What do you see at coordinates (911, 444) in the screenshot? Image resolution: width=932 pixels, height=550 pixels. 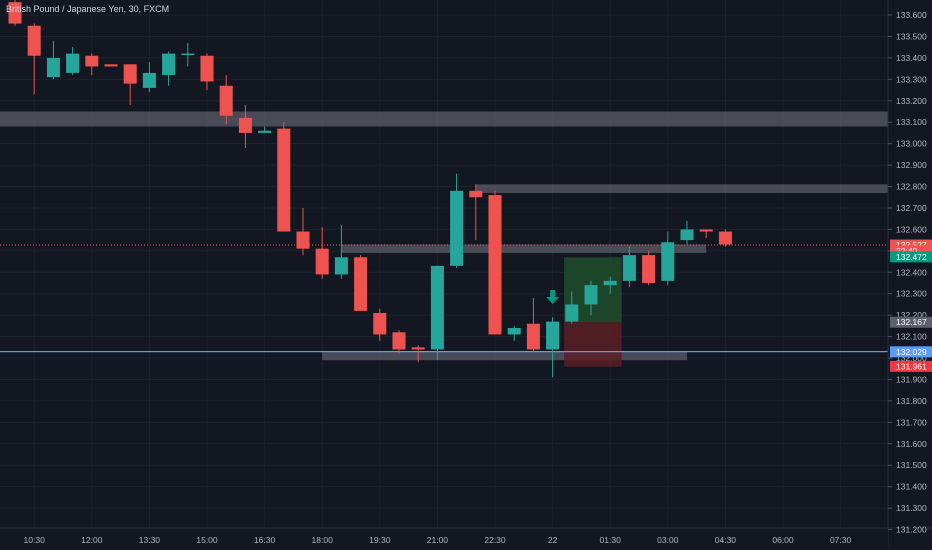 I see `price-tick-label: 131.600` at bounding box center [911, 444].